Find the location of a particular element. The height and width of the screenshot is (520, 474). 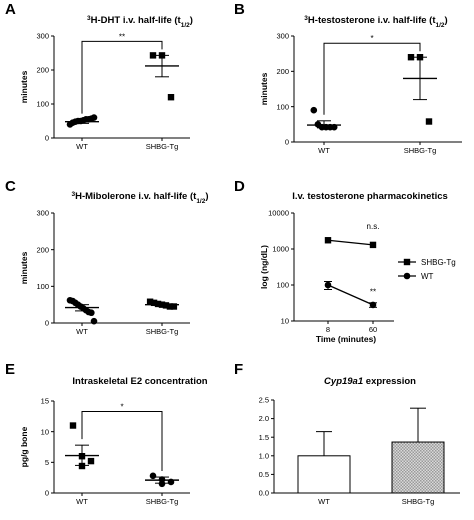

title-italic: Cyp19a1 is located at coordinates (343, 381).